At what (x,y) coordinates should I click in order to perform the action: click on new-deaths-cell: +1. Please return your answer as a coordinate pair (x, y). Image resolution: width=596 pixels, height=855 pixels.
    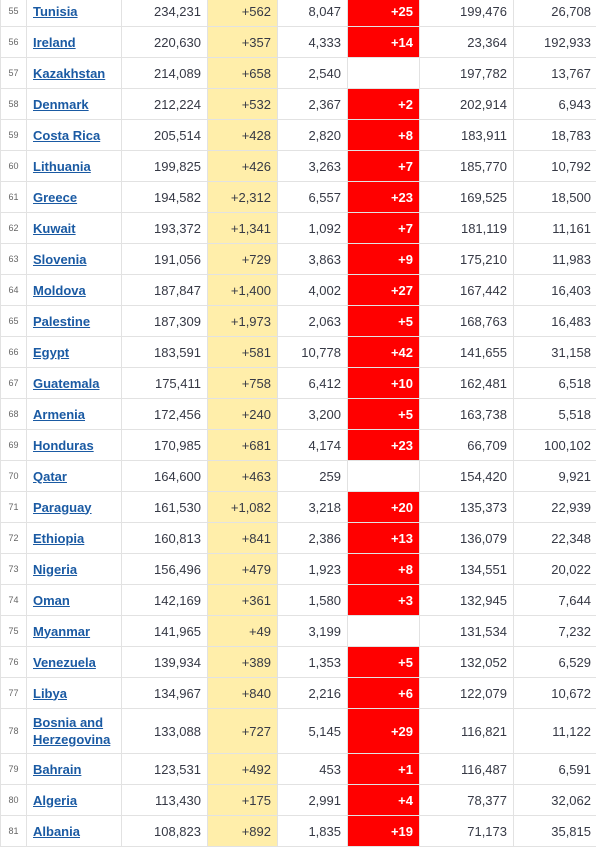
    Looking at the image, I should click on (383, 769).